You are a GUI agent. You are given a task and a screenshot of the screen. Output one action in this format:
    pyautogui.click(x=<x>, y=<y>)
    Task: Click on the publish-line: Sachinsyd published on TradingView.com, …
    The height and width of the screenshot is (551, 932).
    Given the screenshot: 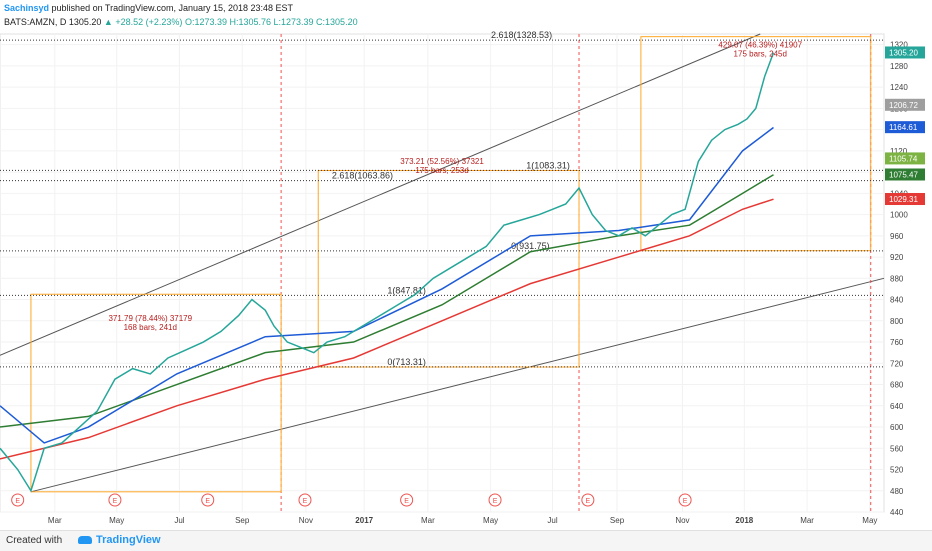 What is the action you would take?
    pyautogui.click(x=148, y=8)
    